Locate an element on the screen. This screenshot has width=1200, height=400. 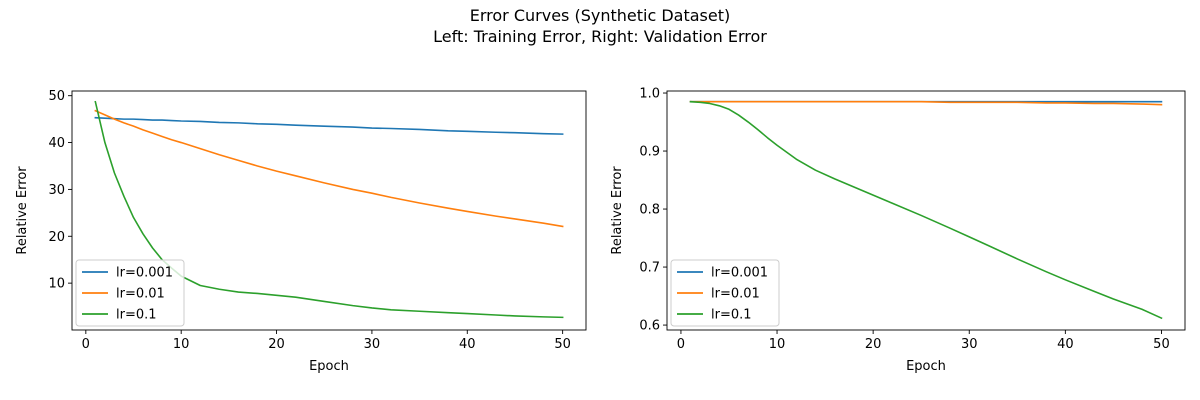
y-tick-label: 0.7 is located at coordinates (649, 268).